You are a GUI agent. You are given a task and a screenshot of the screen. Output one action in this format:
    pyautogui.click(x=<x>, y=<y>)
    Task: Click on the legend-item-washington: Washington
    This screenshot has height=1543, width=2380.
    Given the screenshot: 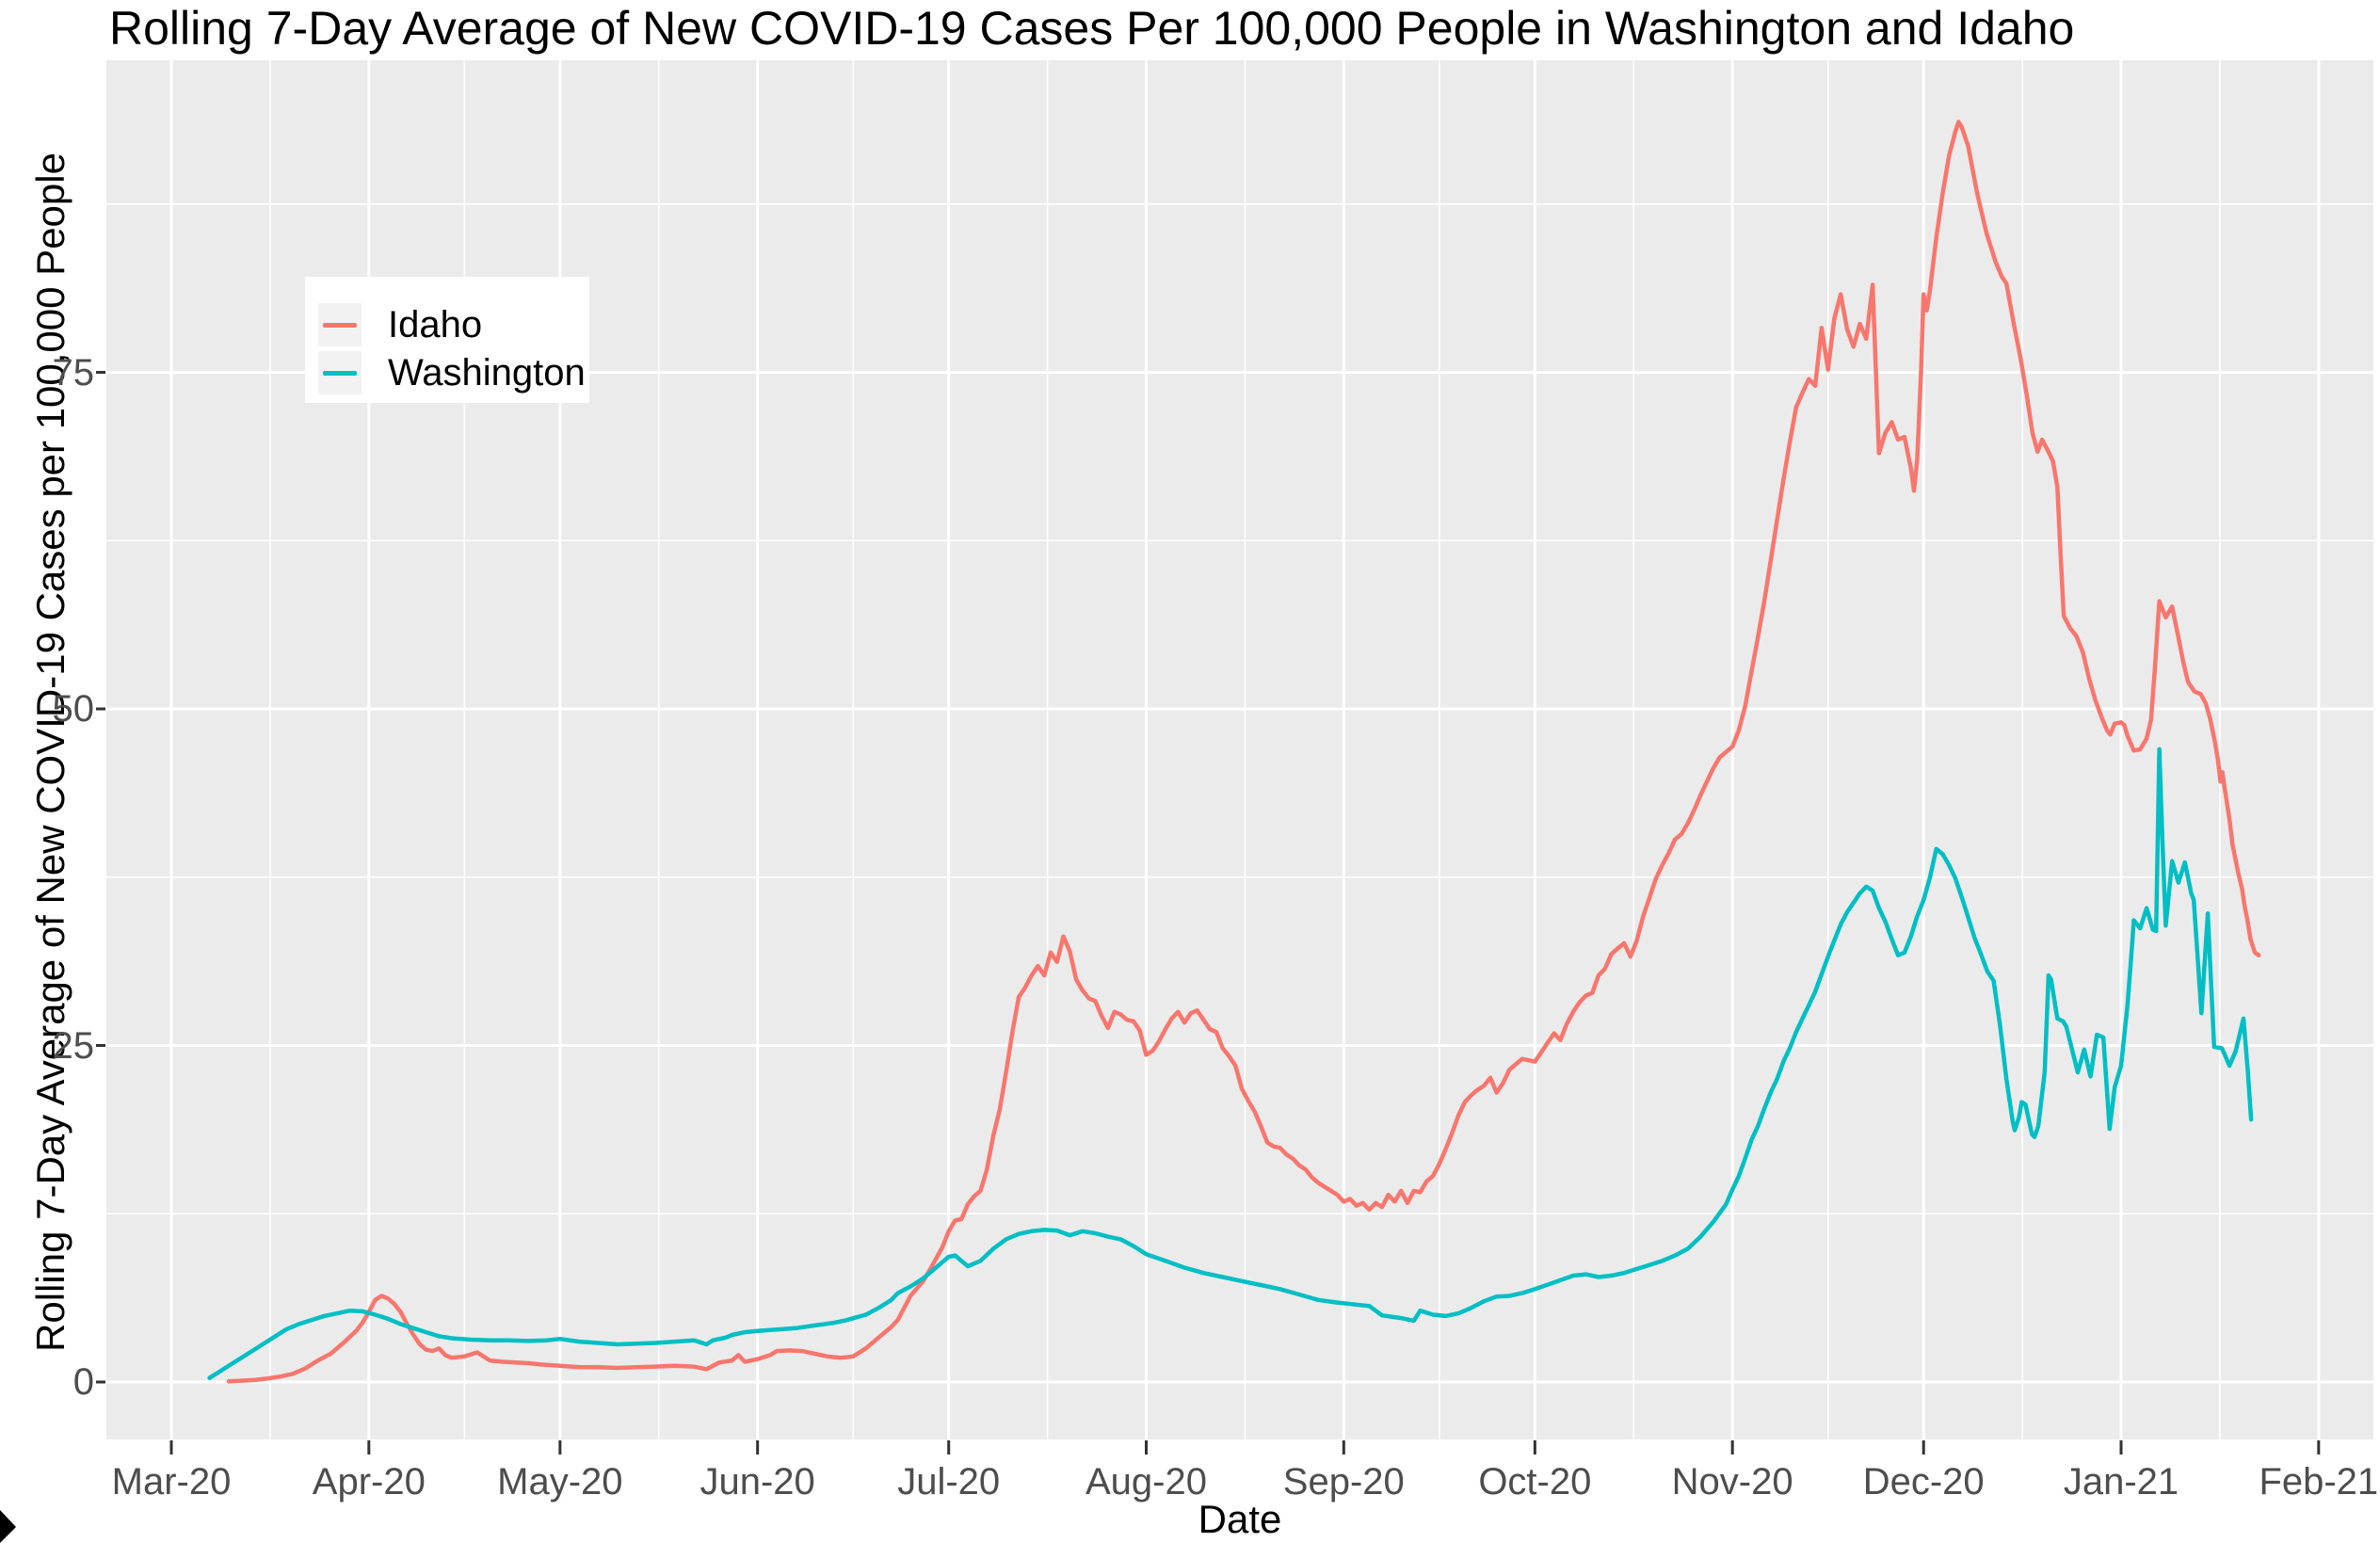 What is the action you would take?
    pyautogui.click(x=452, y=373)
    